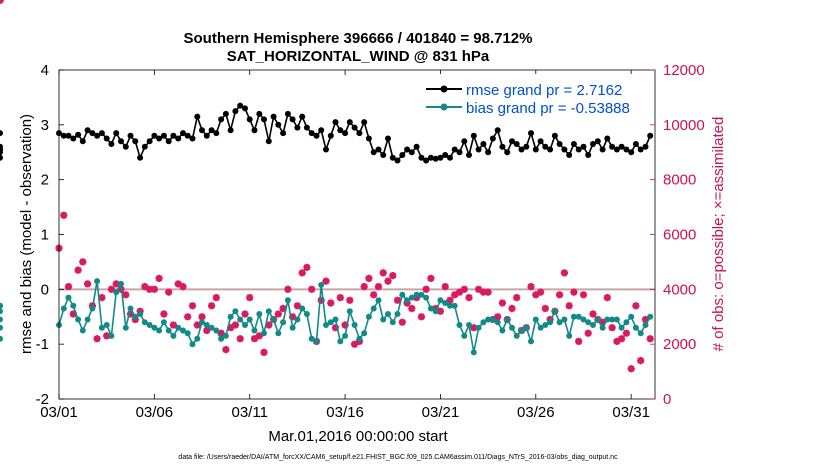  I want to click on bias-series, so click(327, 317).